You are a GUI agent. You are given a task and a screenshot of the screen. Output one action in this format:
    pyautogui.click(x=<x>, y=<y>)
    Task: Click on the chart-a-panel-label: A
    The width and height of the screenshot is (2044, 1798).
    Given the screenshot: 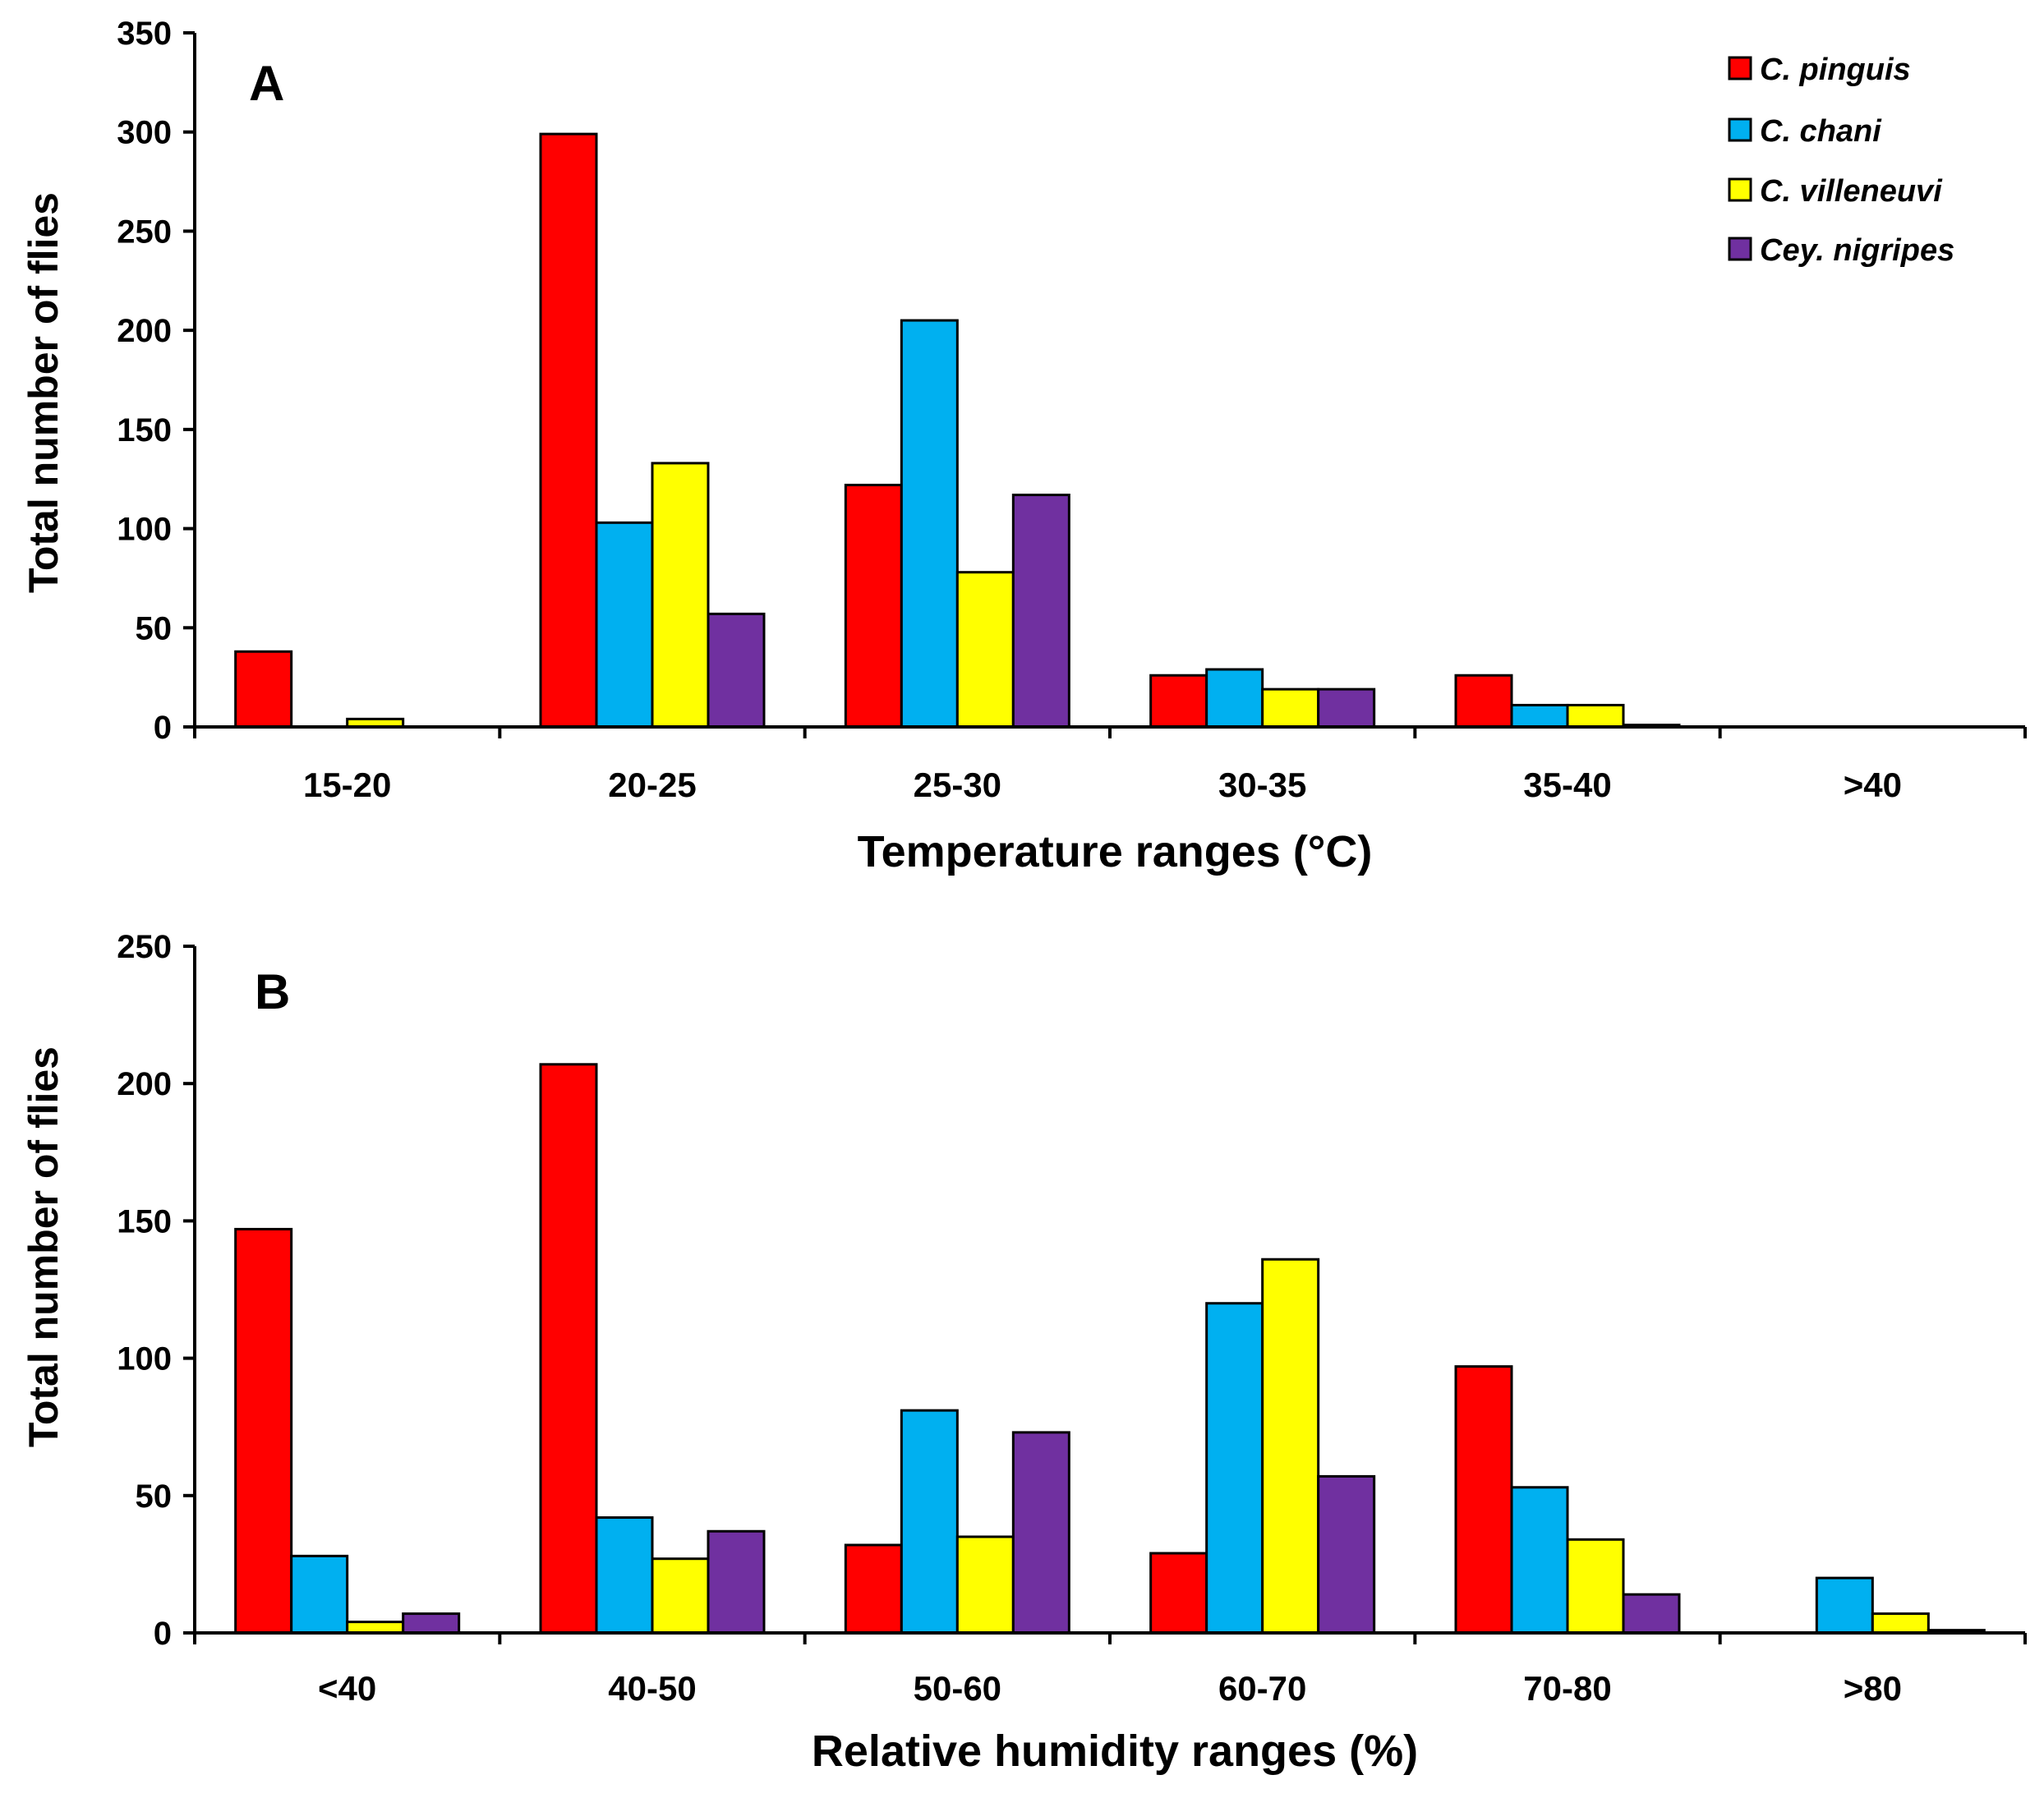 What is the action you would take?
    pyautogui.click(x=266, y=83)
    